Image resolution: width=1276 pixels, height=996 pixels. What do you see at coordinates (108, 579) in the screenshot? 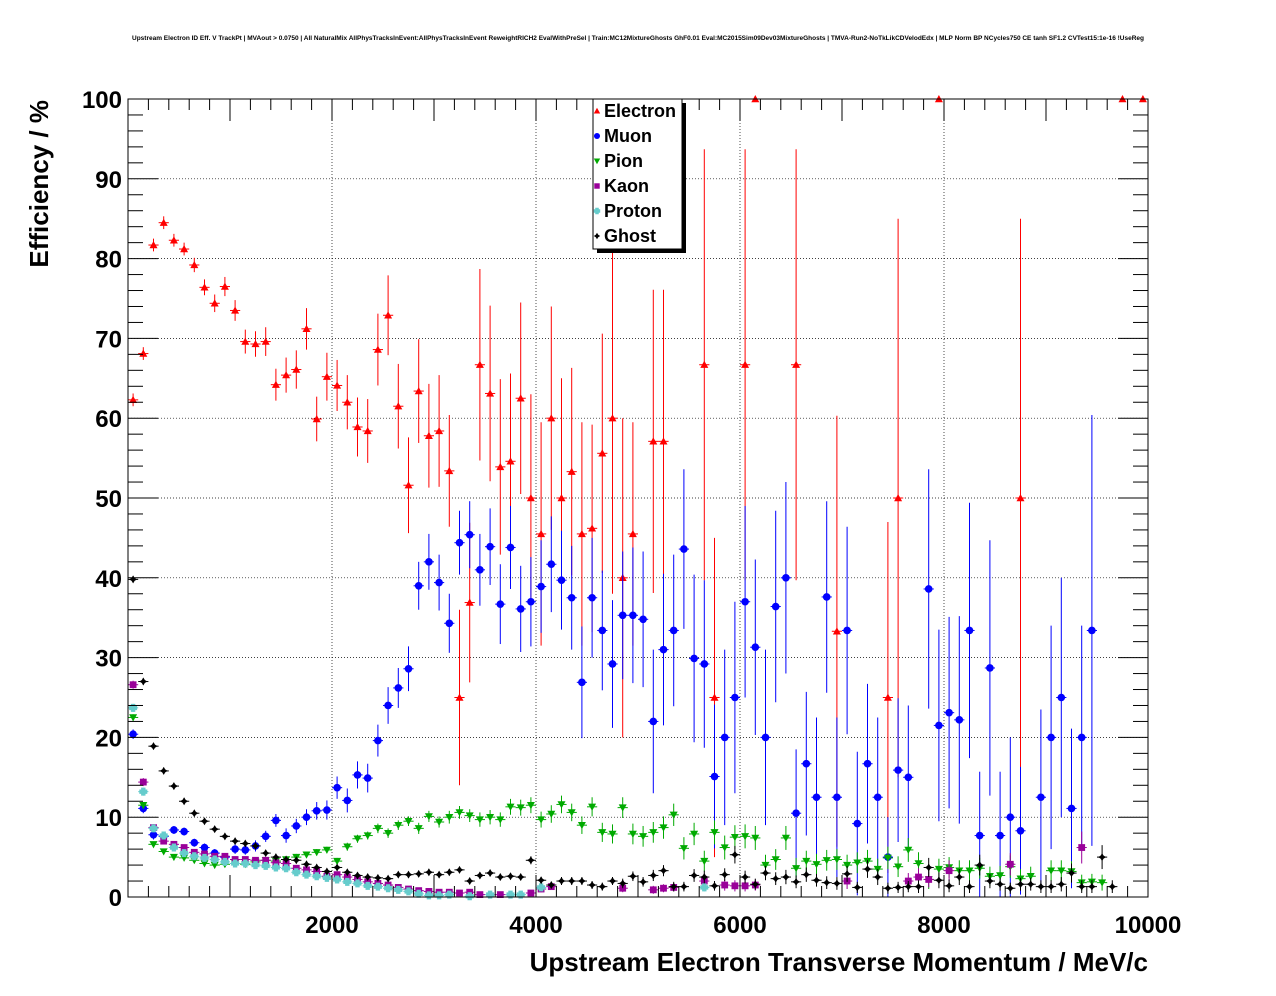
I see `y-tick-label: 40` at bounding box center [108, 579].